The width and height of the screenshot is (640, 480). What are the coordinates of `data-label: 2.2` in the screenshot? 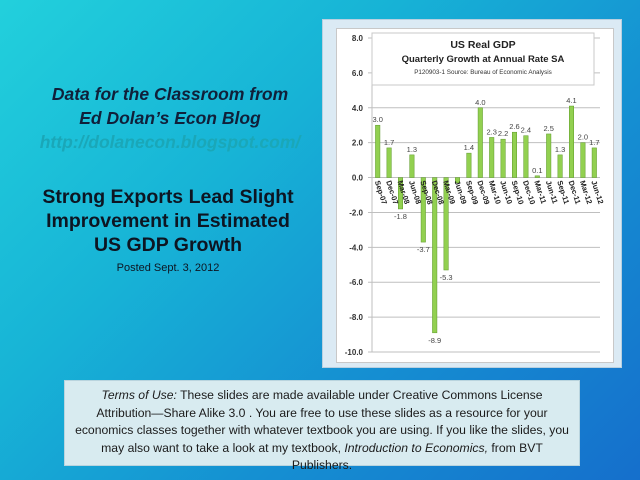 It's located at (503, 133).